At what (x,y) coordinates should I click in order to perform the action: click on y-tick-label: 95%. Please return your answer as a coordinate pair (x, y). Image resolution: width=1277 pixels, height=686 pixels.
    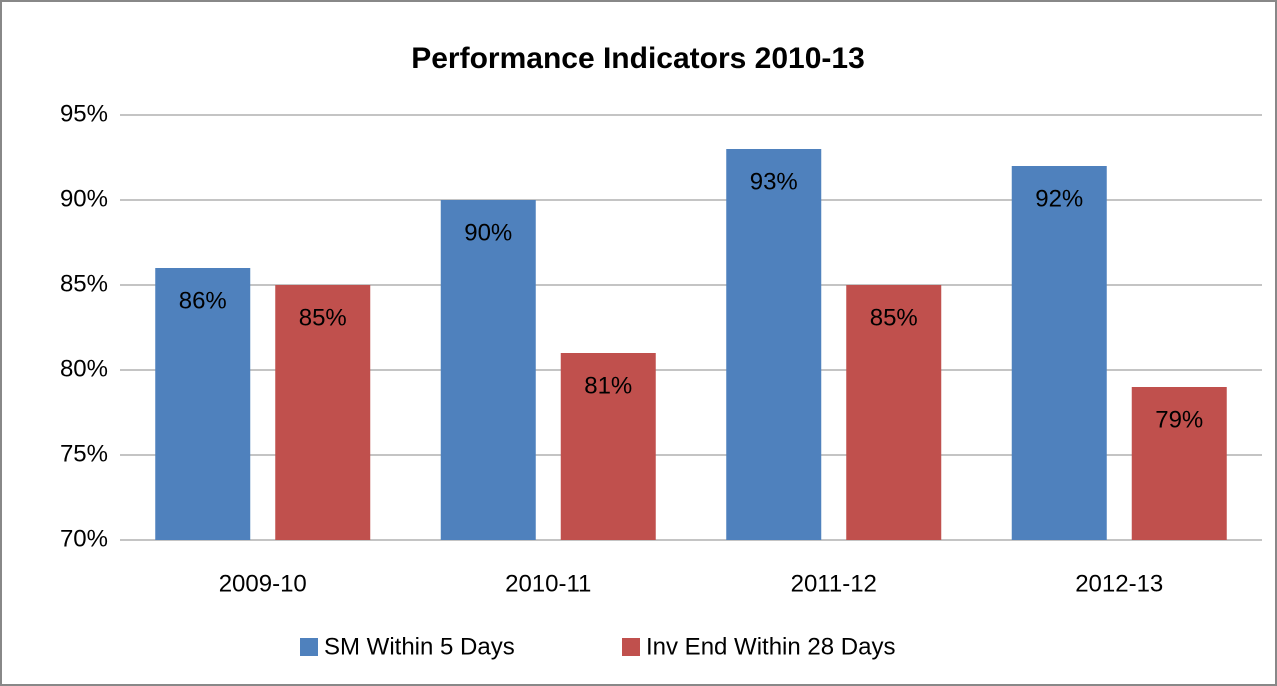
    Looking at the image, I should click on (84, 113).